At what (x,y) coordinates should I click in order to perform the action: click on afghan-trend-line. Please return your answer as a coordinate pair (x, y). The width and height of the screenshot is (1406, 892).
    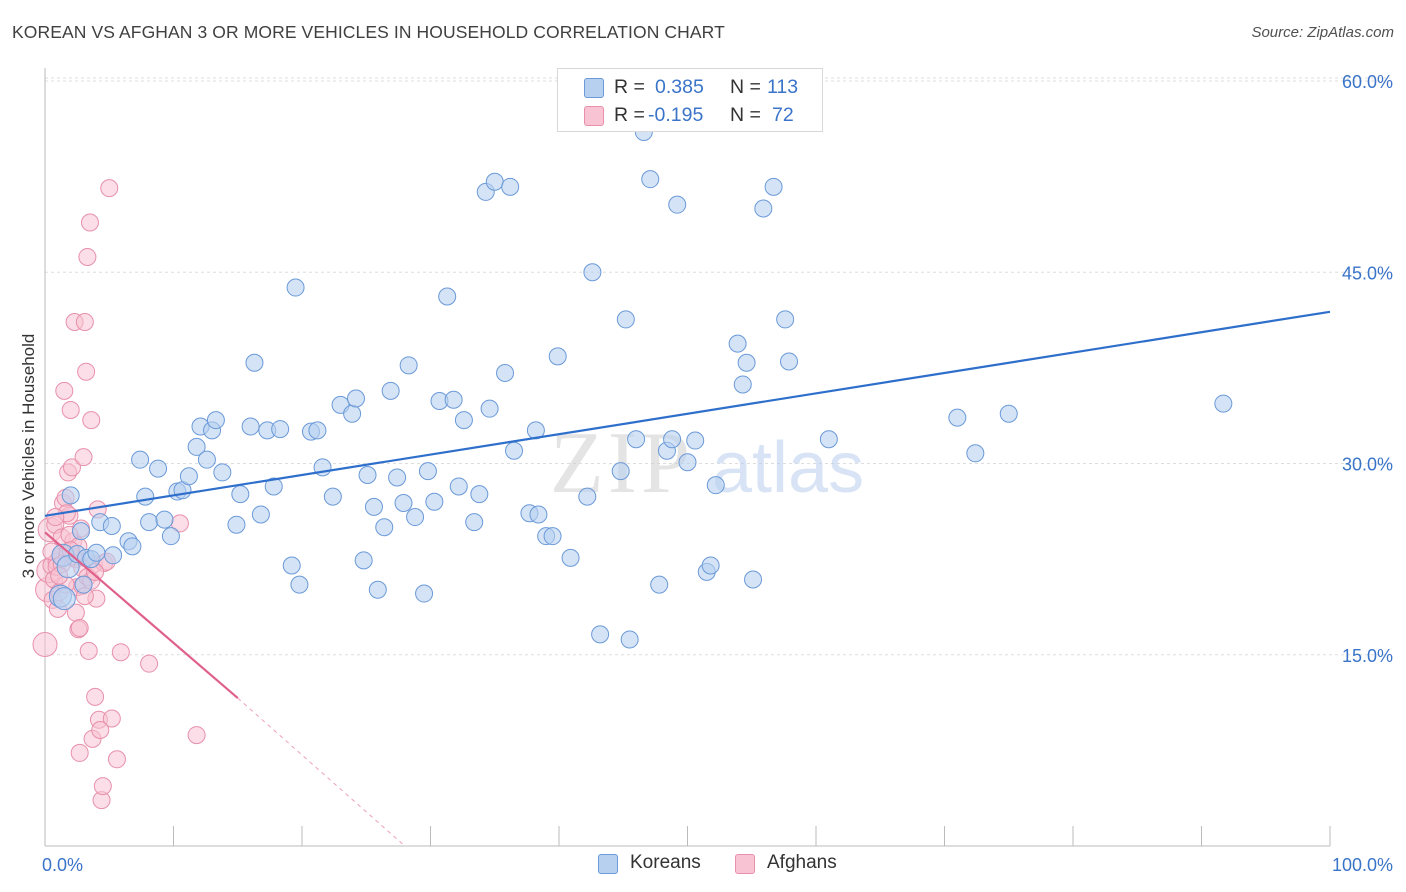
    Looking at the image, I should click on (141, 615).